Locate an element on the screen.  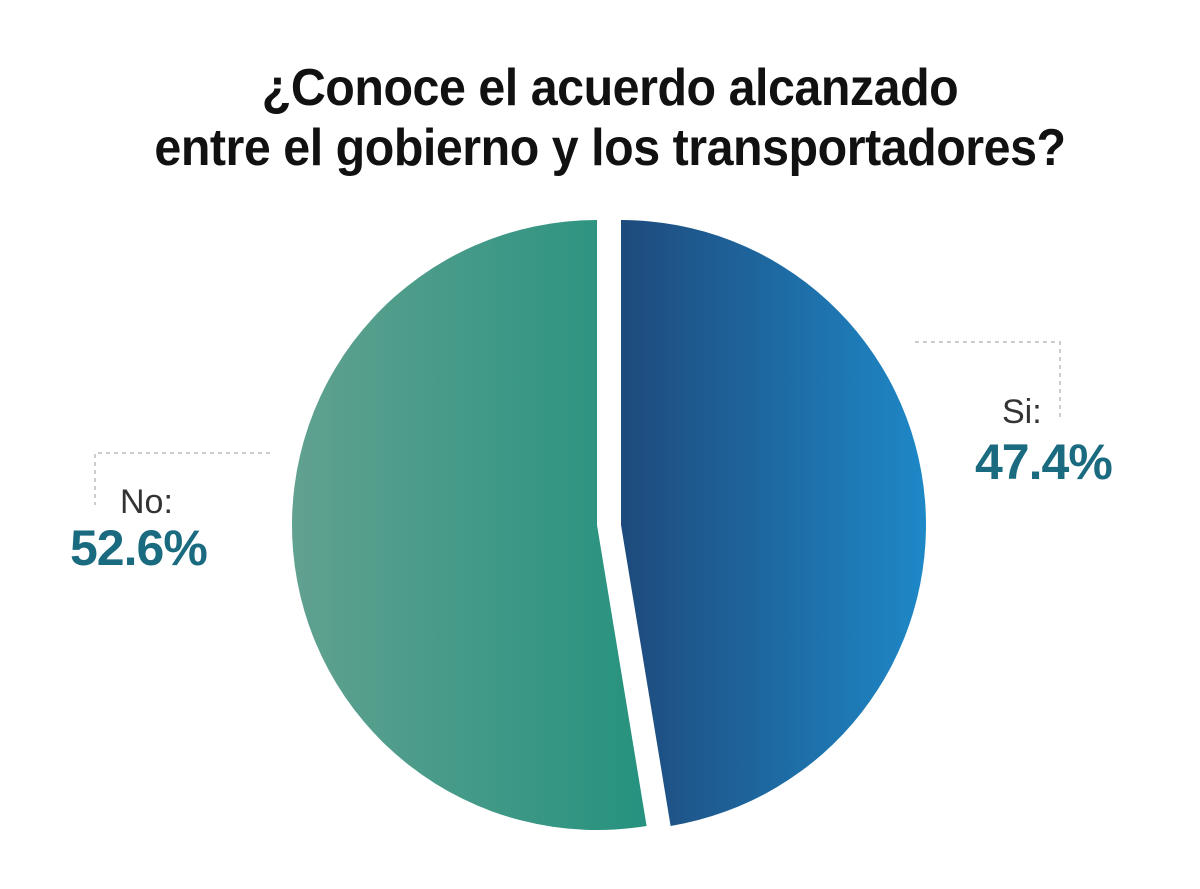
slice-value-no: 52.6% is located at coordinates (139, 548).